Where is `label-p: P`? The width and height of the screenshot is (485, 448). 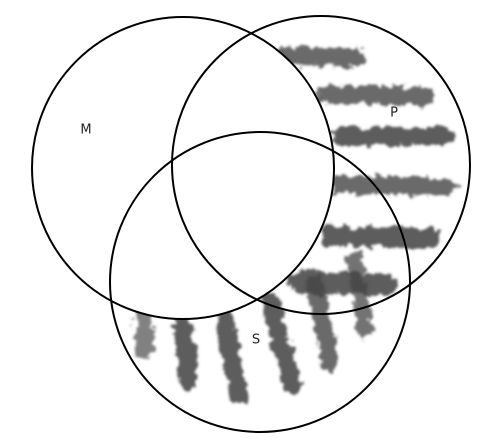
label-p: P is located at coordinates (394, 113).